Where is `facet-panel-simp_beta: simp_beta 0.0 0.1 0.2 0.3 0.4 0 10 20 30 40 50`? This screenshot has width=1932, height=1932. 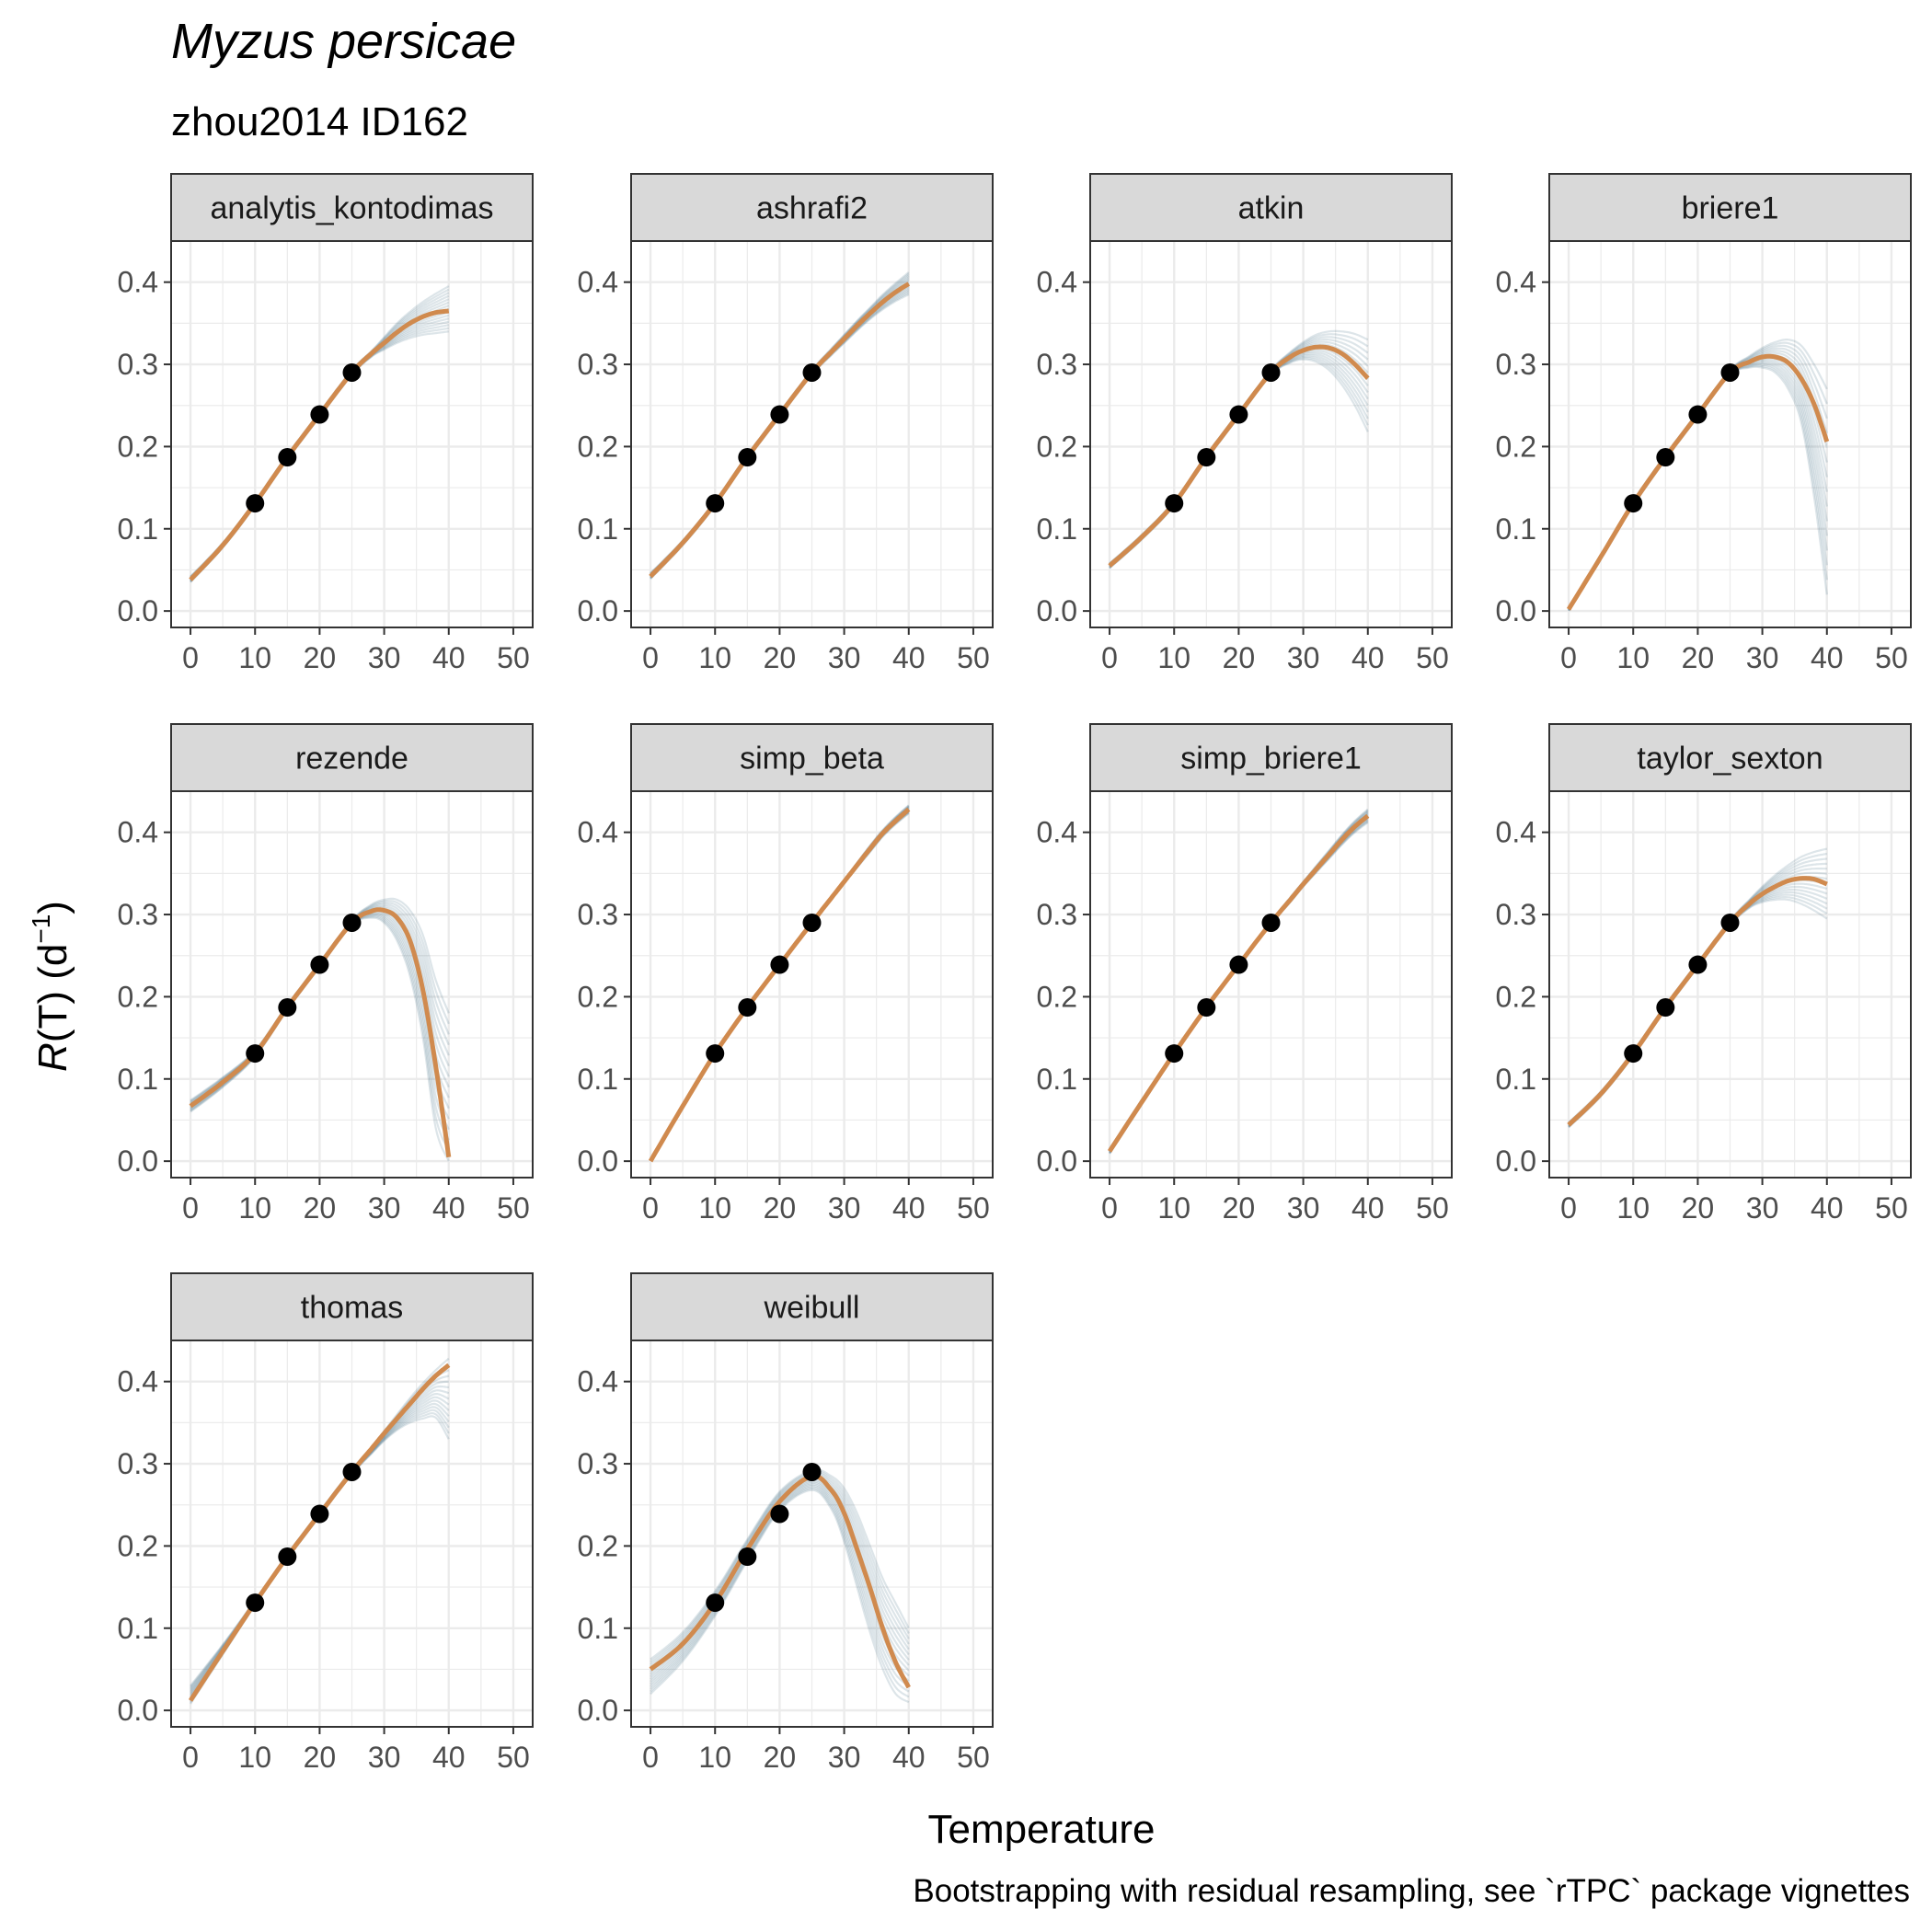 facet-panel-simp_beta: simp_beta 0.0 0.1 0.2 0.3 0.4 0 10 20 30 40 50 is located at coordinates (786, 974).